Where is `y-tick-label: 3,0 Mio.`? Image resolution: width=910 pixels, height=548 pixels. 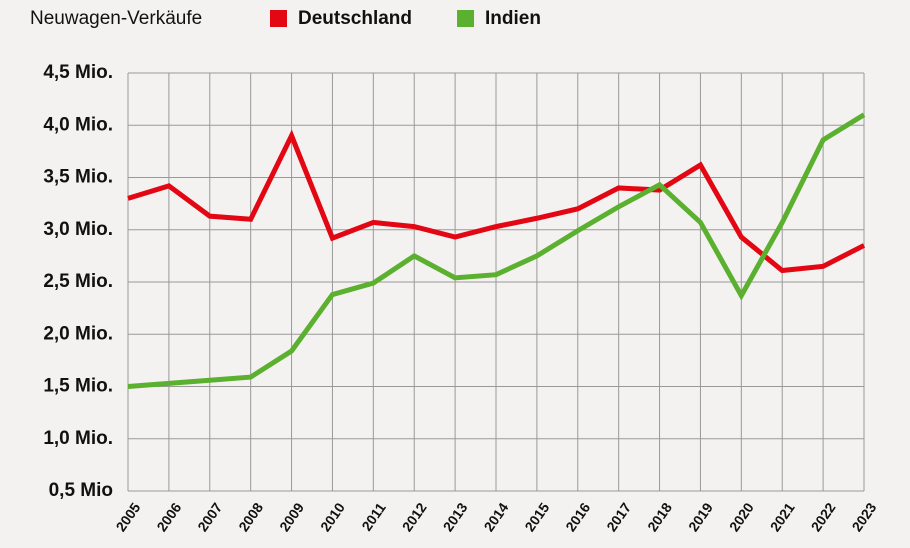
y-tick-label: 3,0 Mio. is located at coordinates (78, 229).